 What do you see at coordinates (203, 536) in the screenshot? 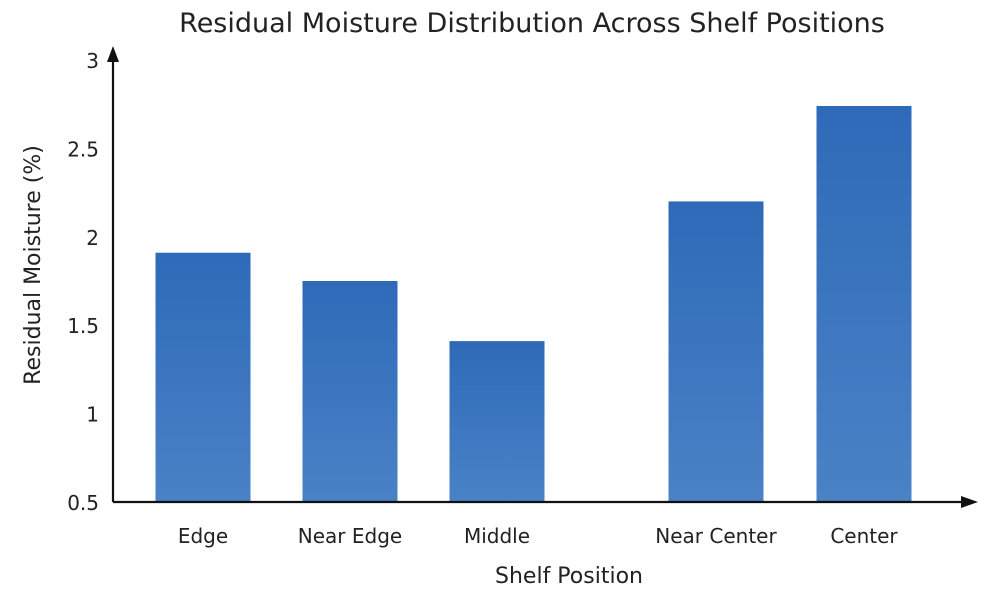
I see `x-tick-label: Edge` at bounding box center [203, 536].